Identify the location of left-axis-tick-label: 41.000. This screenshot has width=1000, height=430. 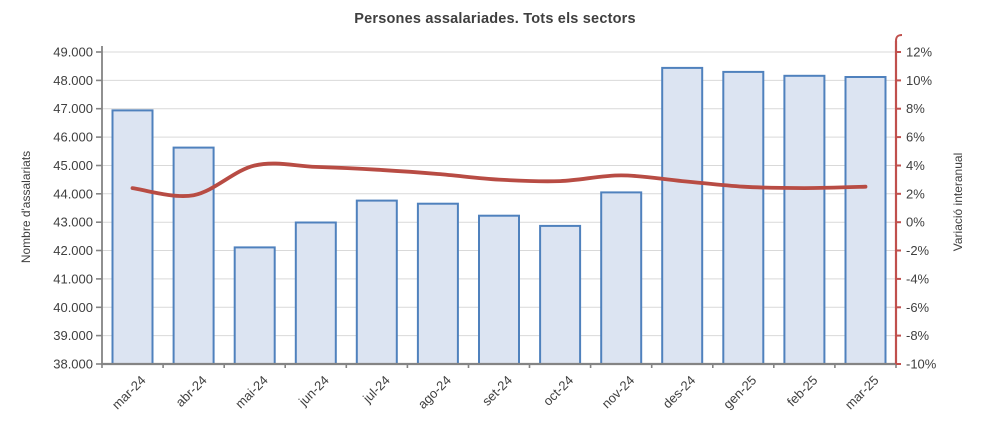
(73, 278).